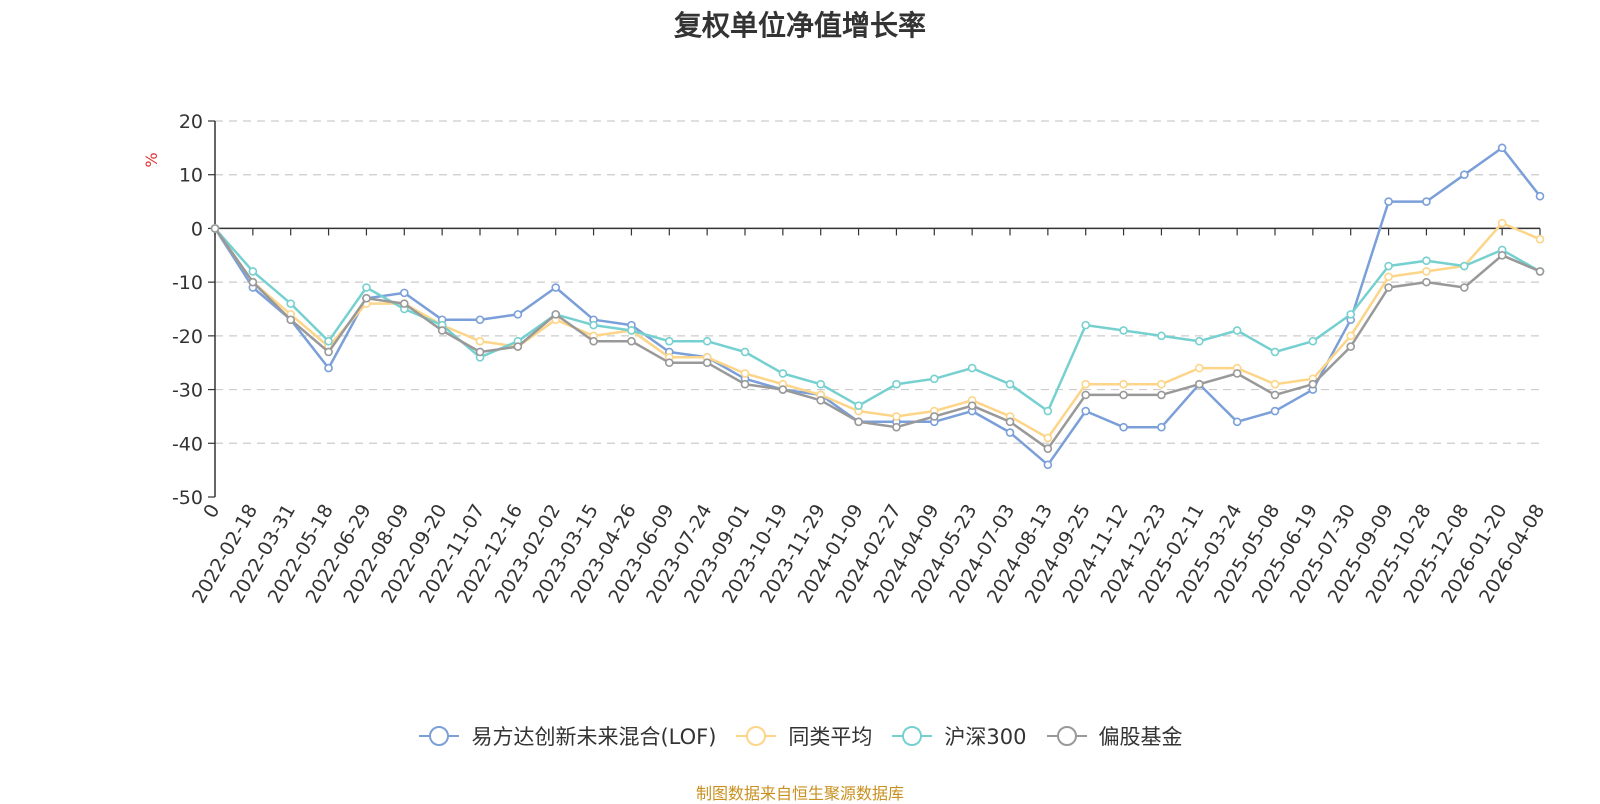 Image resolution: width=1600 pixels, height=804 pixels. What do you see at coordinates (187, 391) in the screenshot?
I see `y-tick-label: -30` at bounding box center [187, 391].